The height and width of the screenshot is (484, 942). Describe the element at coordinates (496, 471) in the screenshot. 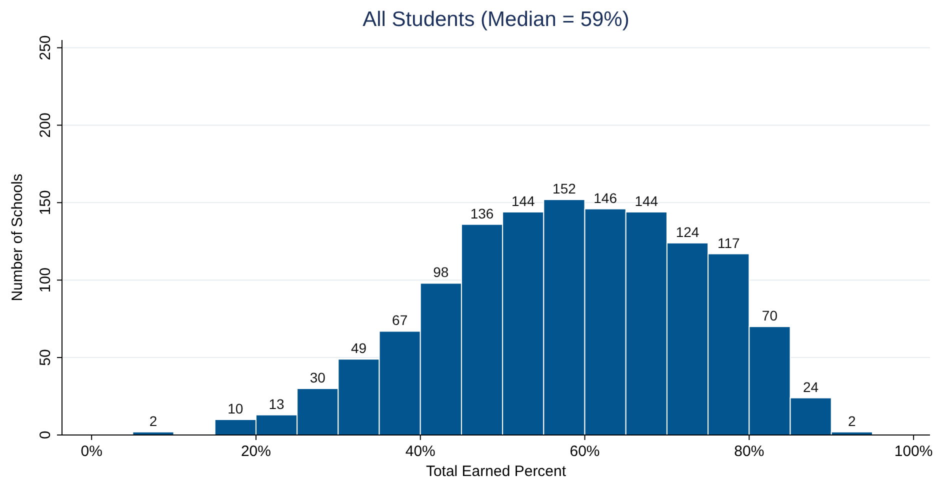

I see `x-axis-title: Total Earned Percent` at that location.